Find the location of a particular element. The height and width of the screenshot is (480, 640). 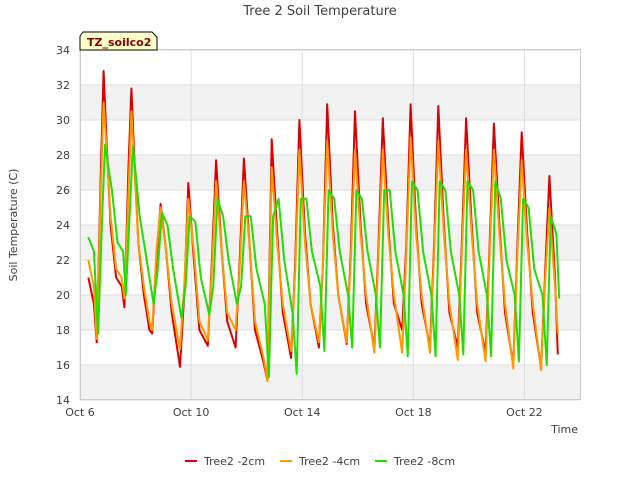

legend-item: Tree2 -8cm is located at coordinates (415, 461).